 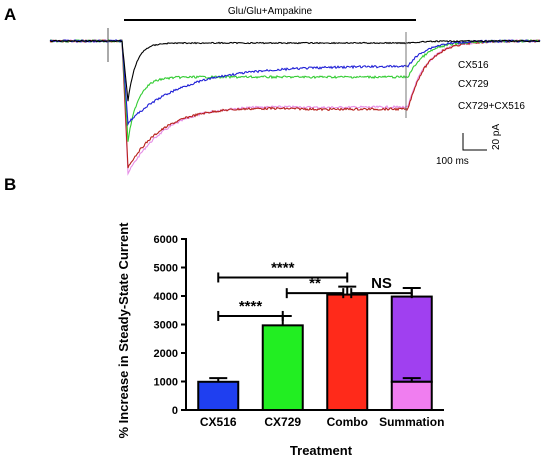 What do you see at coordinates (452, 161) in the screenshot?
I see `scale-bar-x-label: 100 ms` at bounding box center [452, 161].